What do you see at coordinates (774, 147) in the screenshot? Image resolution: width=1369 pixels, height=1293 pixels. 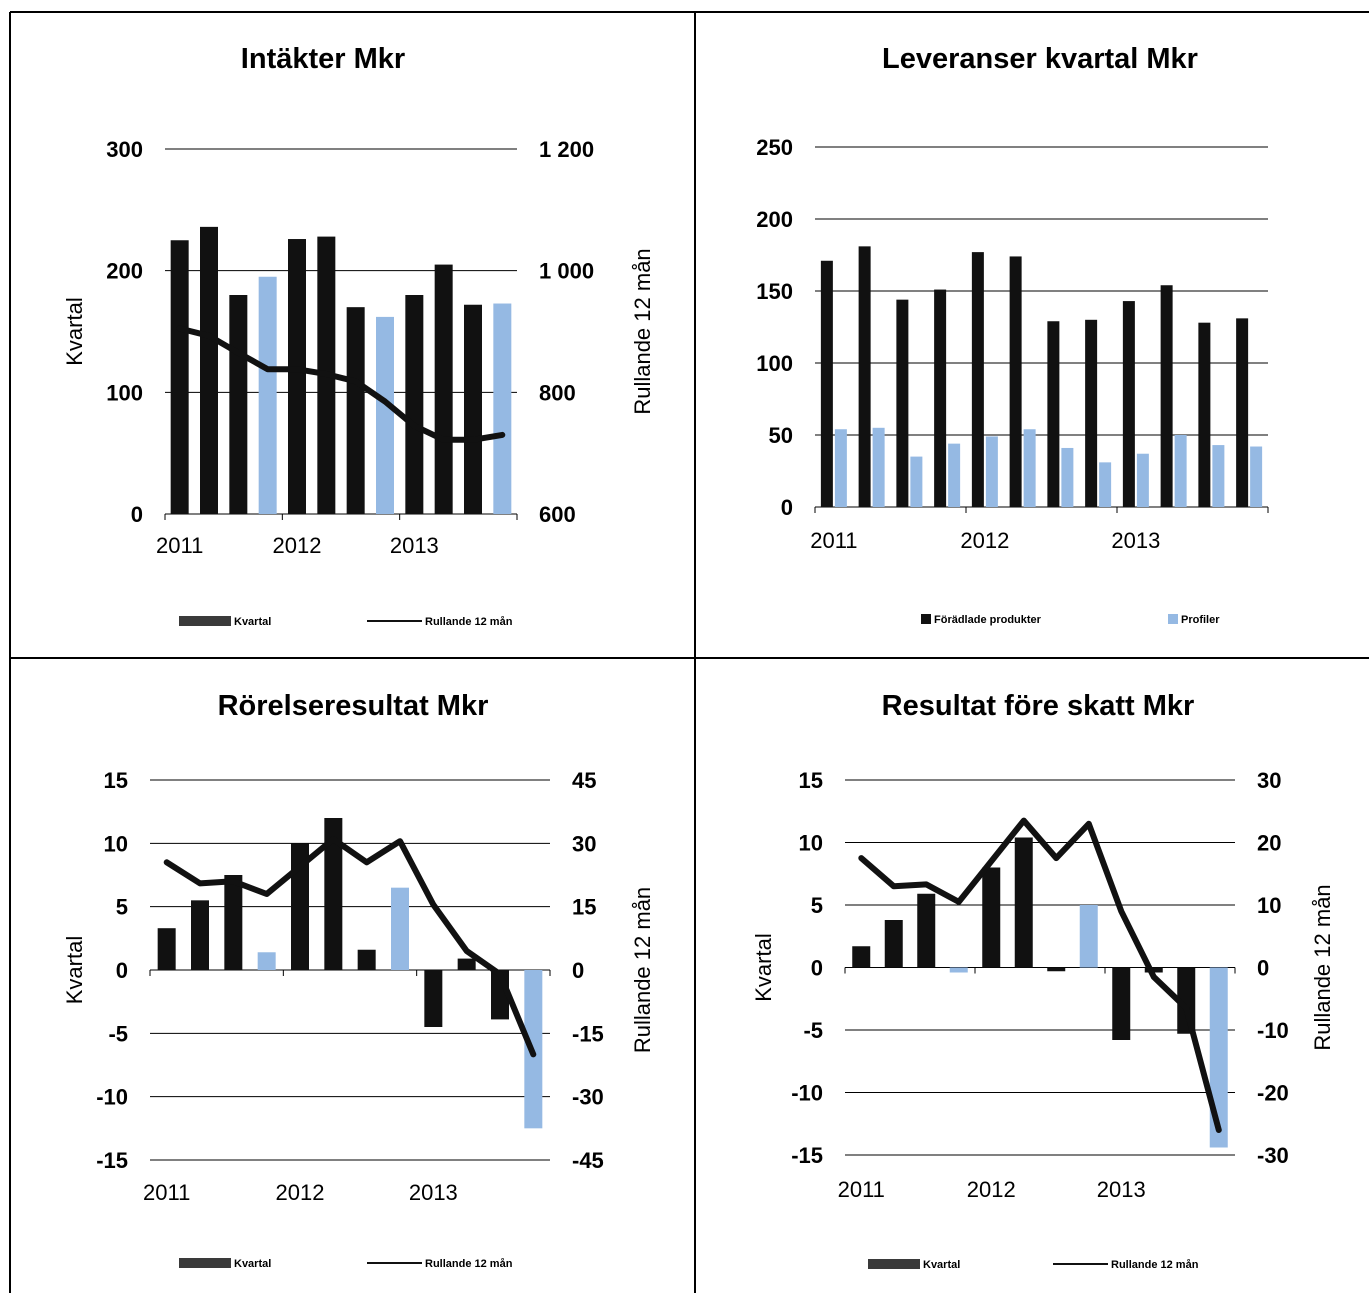 I see `y-tick-label: 250` at bounding box center [774, 147].